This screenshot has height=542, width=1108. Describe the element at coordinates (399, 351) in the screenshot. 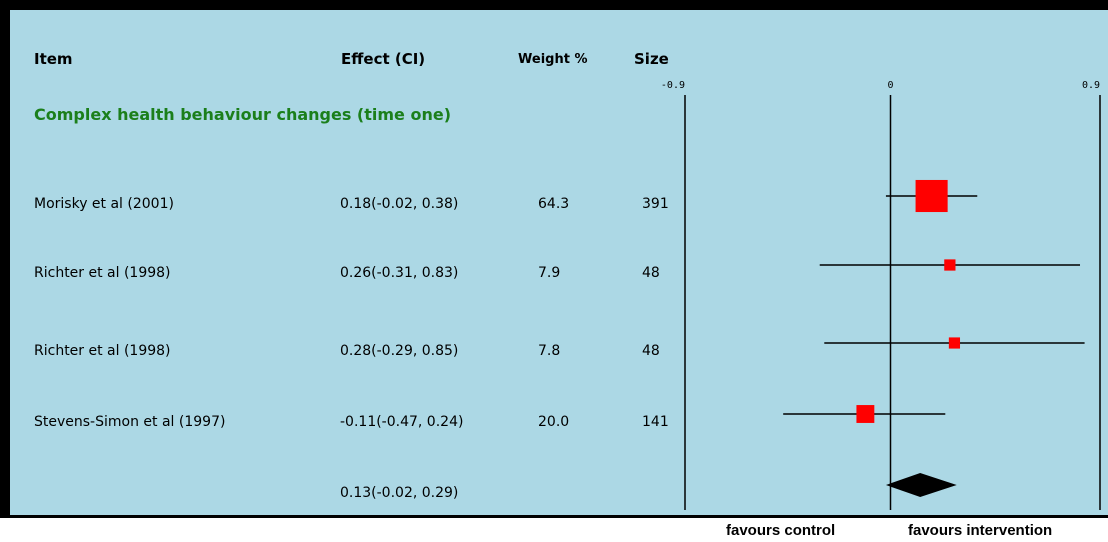

I see `study-effect: 0.28(-0.29, 0.85)` at that location.